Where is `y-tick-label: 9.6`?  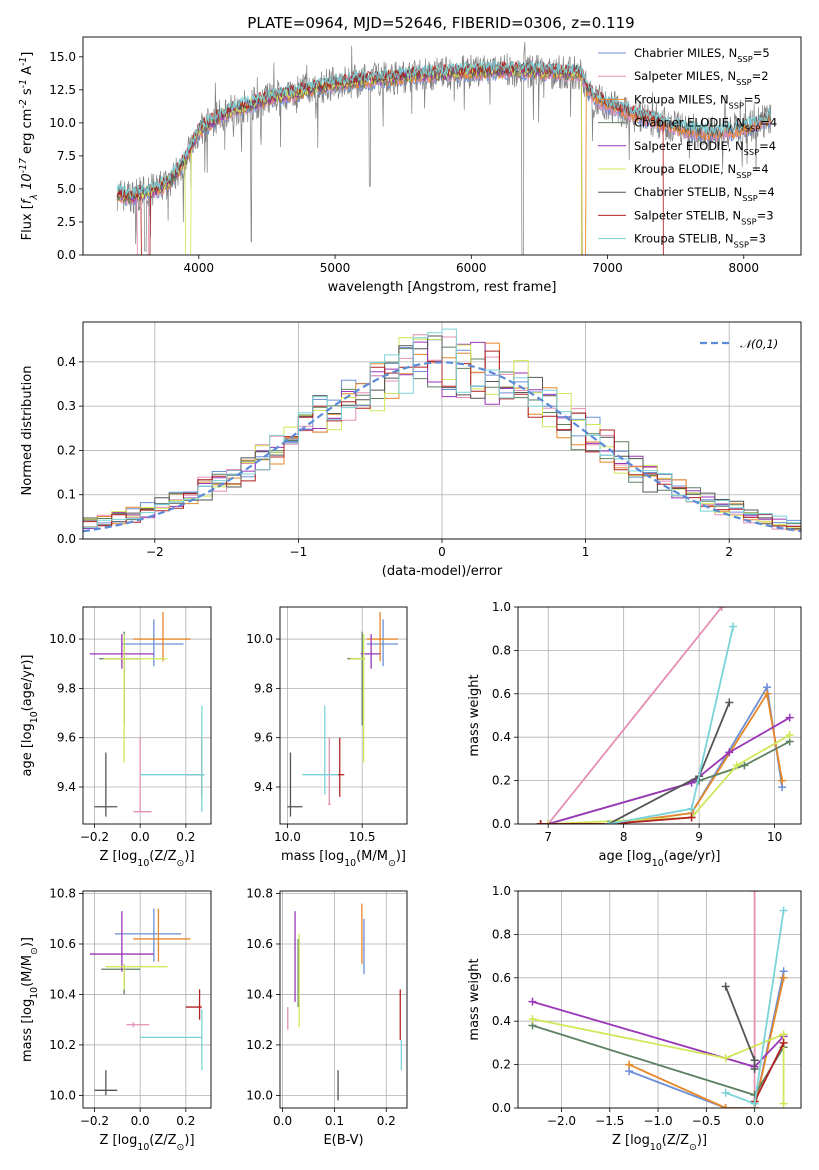 y-tick-label: 9.6 is located at coordinates (263, 738).